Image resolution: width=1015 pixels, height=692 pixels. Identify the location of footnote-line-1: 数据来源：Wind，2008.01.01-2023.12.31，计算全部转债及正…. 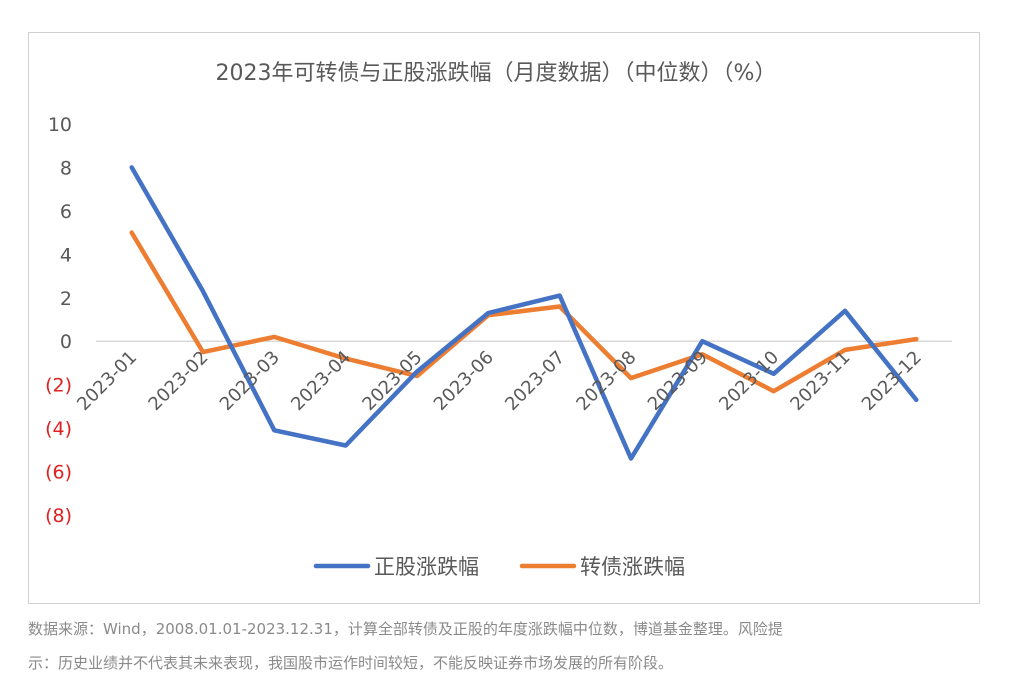
(405, 629).